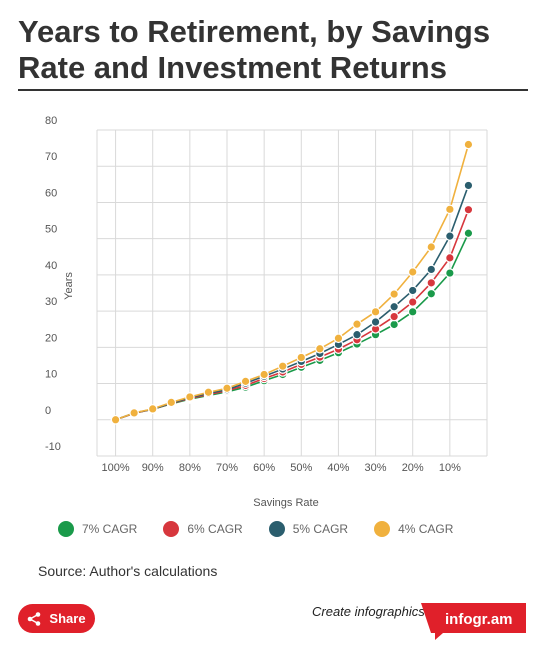 The width and height of the screenshot is (539, 651). Describe the element at coordinates (53, 284) in the screenshot. I see `y-tick-labels: 80 70 60 50 40 30 20 10 0 -10` at that location.